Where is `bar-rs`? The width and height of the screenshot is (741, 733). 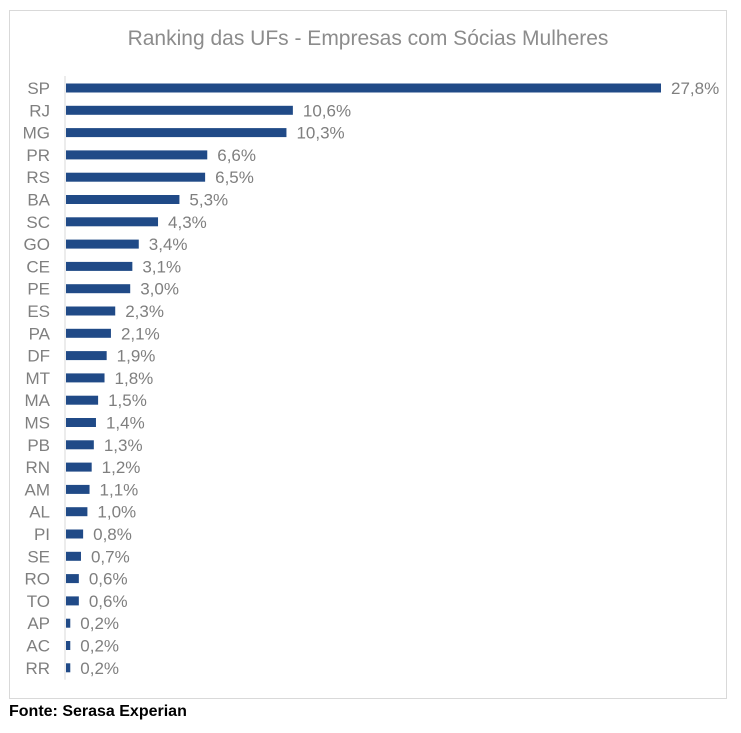
bar-rs is located at coordinates (136, 177).